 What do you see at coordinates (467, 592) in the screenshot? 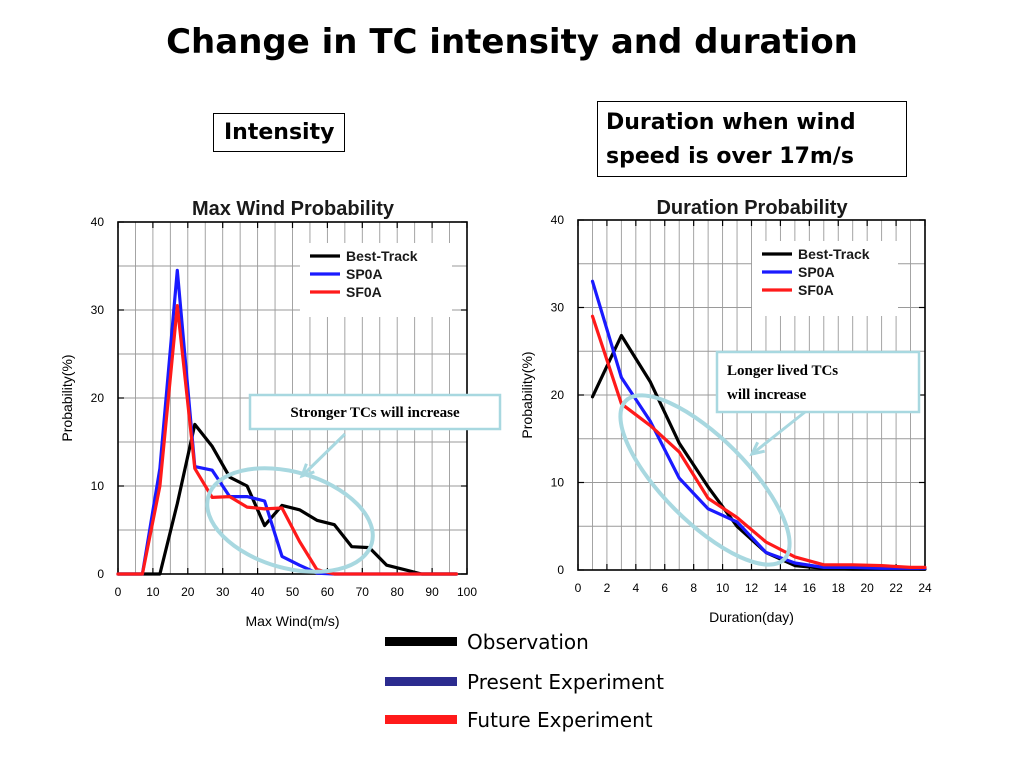
I see `x-tick-label: 100` at bounding box center [467, 592].